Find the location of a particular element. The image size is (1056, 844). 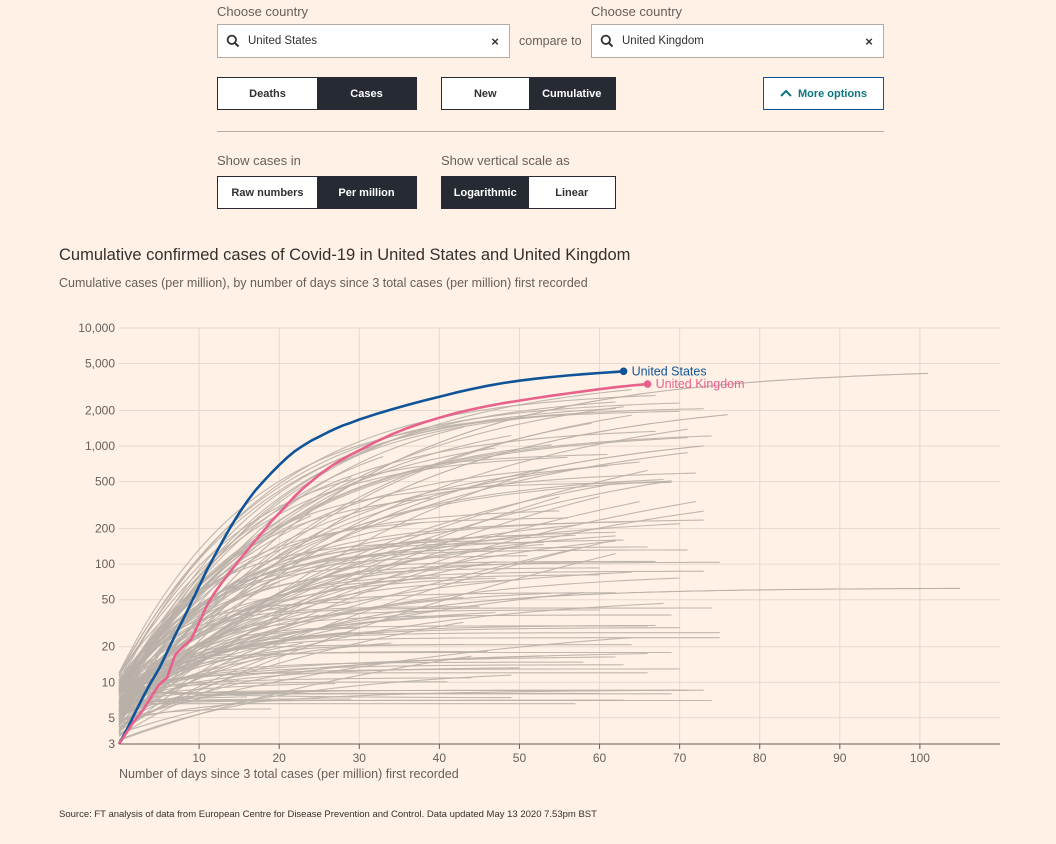

y-tick-label: 100 is located at coordinates (105, 564).